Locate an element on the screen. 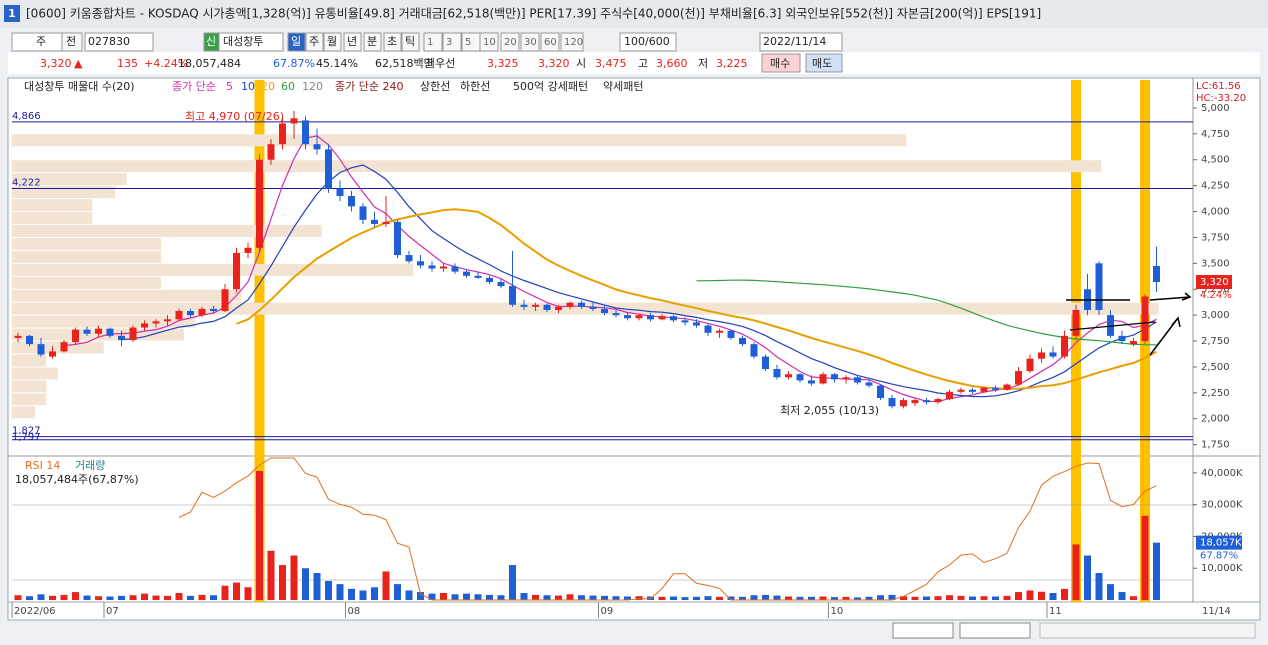 Image resolution: width=1268 pixels, height=645 pixels. stock-code: 027830 is located at coordinates (109, 41).